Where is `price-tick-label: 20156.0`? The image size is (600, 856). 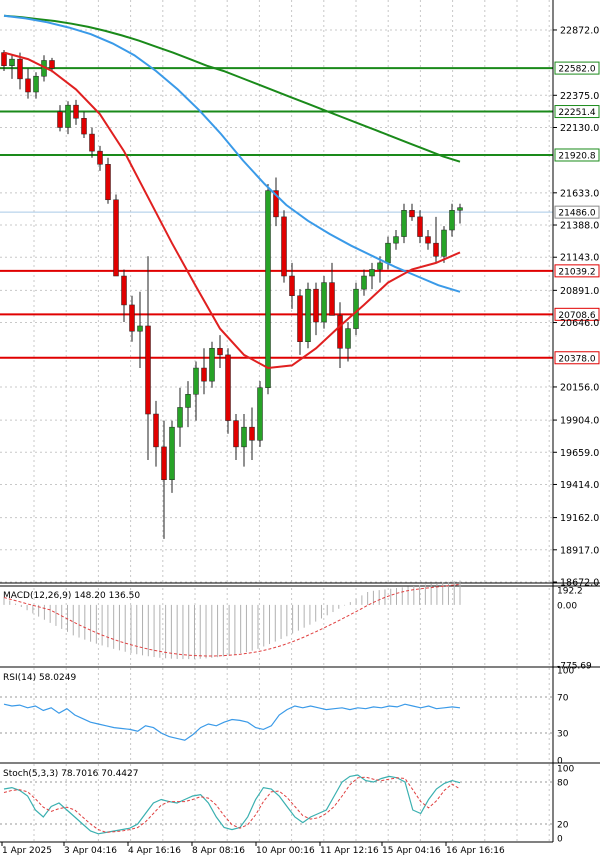 price-tick-label: 20156.0 is located at coordinates (579, 387).